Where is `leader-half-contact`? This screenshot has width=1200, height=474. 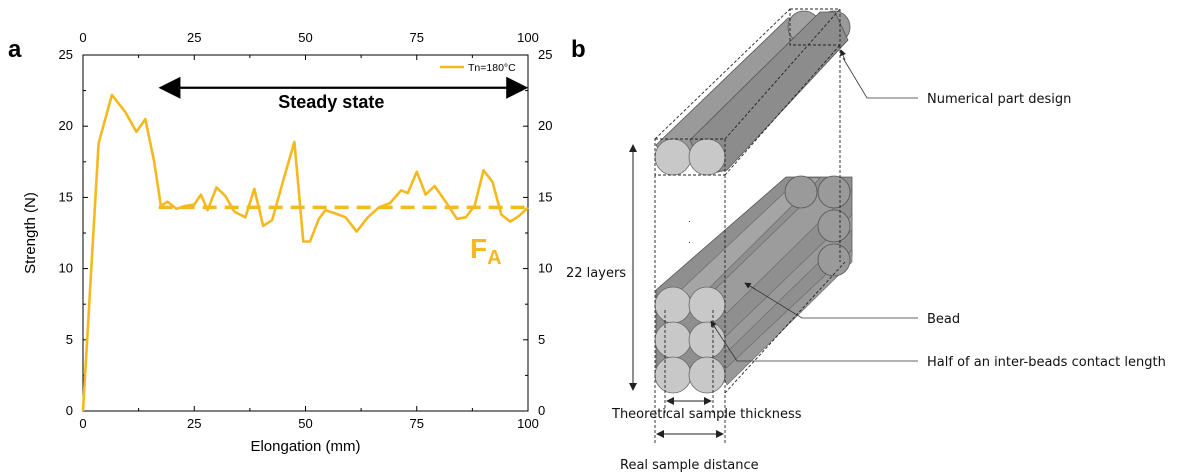 leader-half-contact is located at coordinates (815, 342).